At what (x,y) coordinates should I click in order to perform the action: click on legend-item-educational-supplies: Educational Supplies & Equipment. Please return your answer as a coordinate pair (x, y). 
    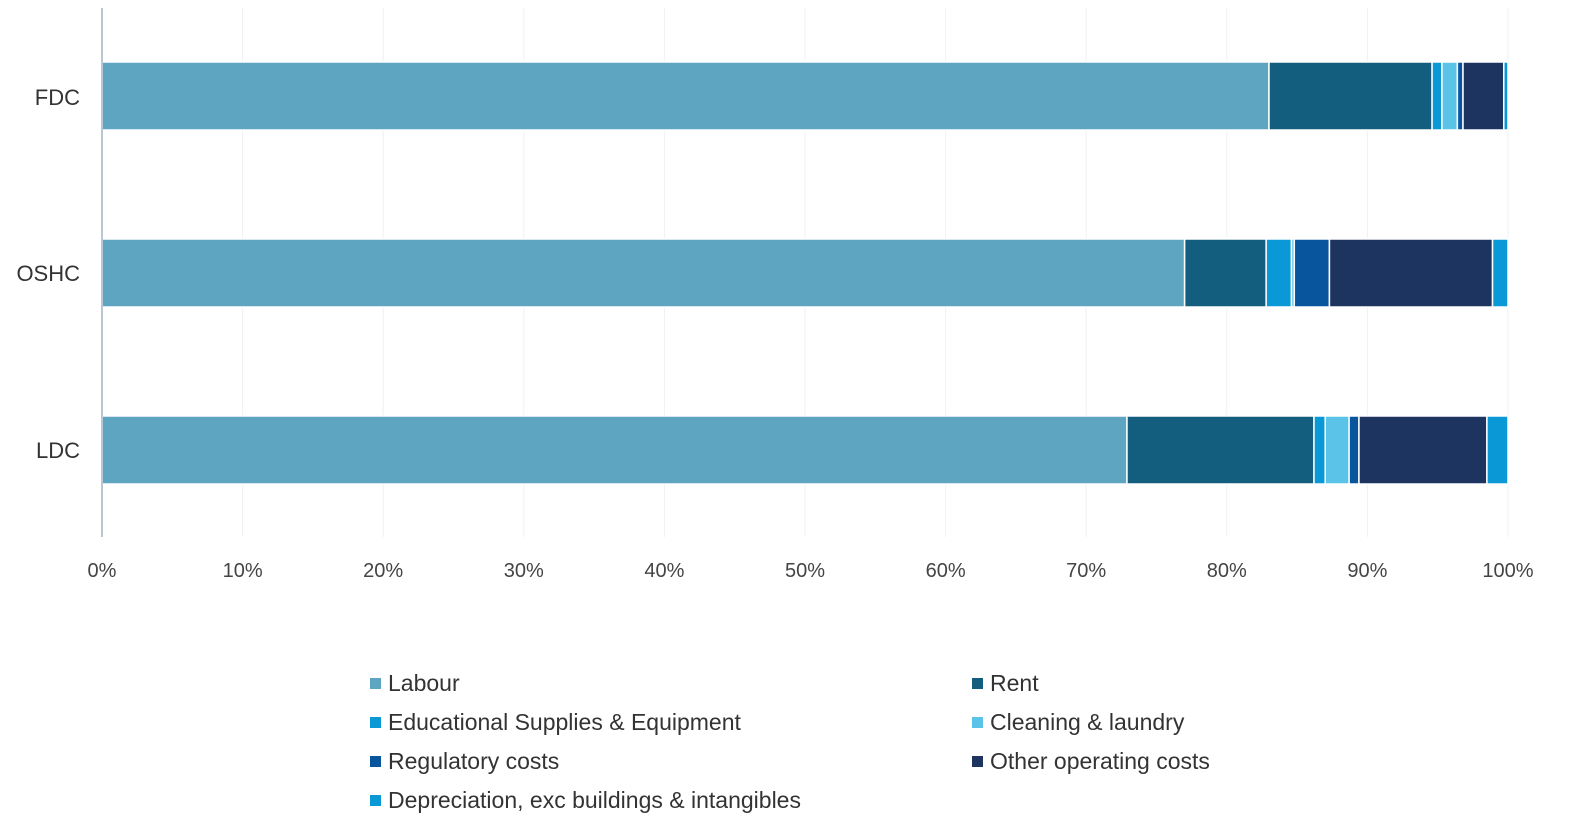
    Looking at the image, I should click on (671, 722).